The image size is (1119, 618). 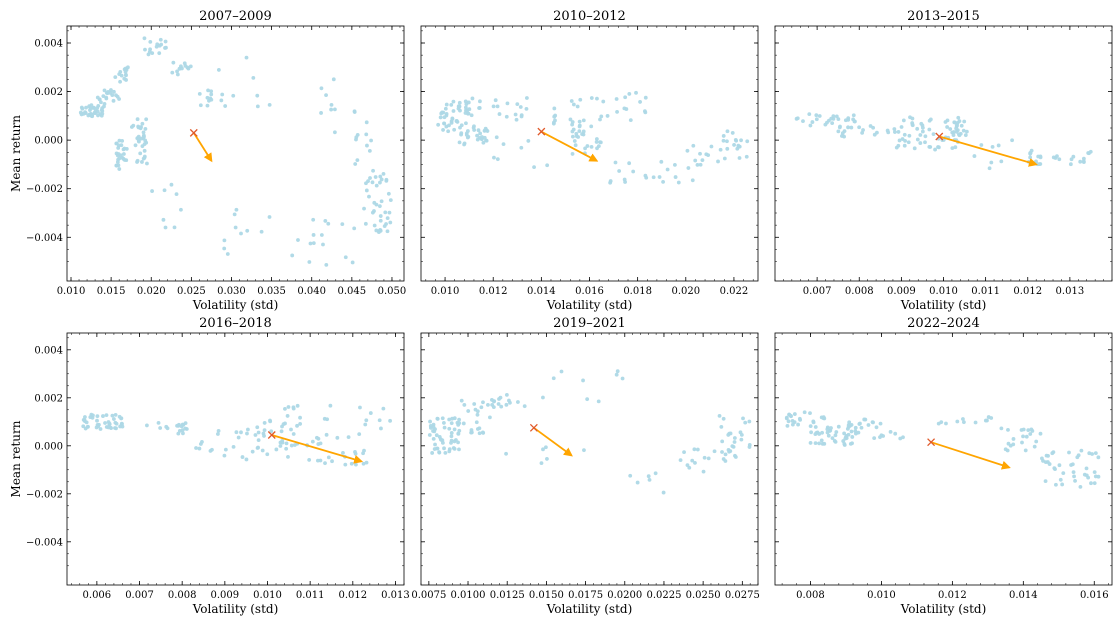 I want to click on direction-arrow, so click(x=970, y=455).